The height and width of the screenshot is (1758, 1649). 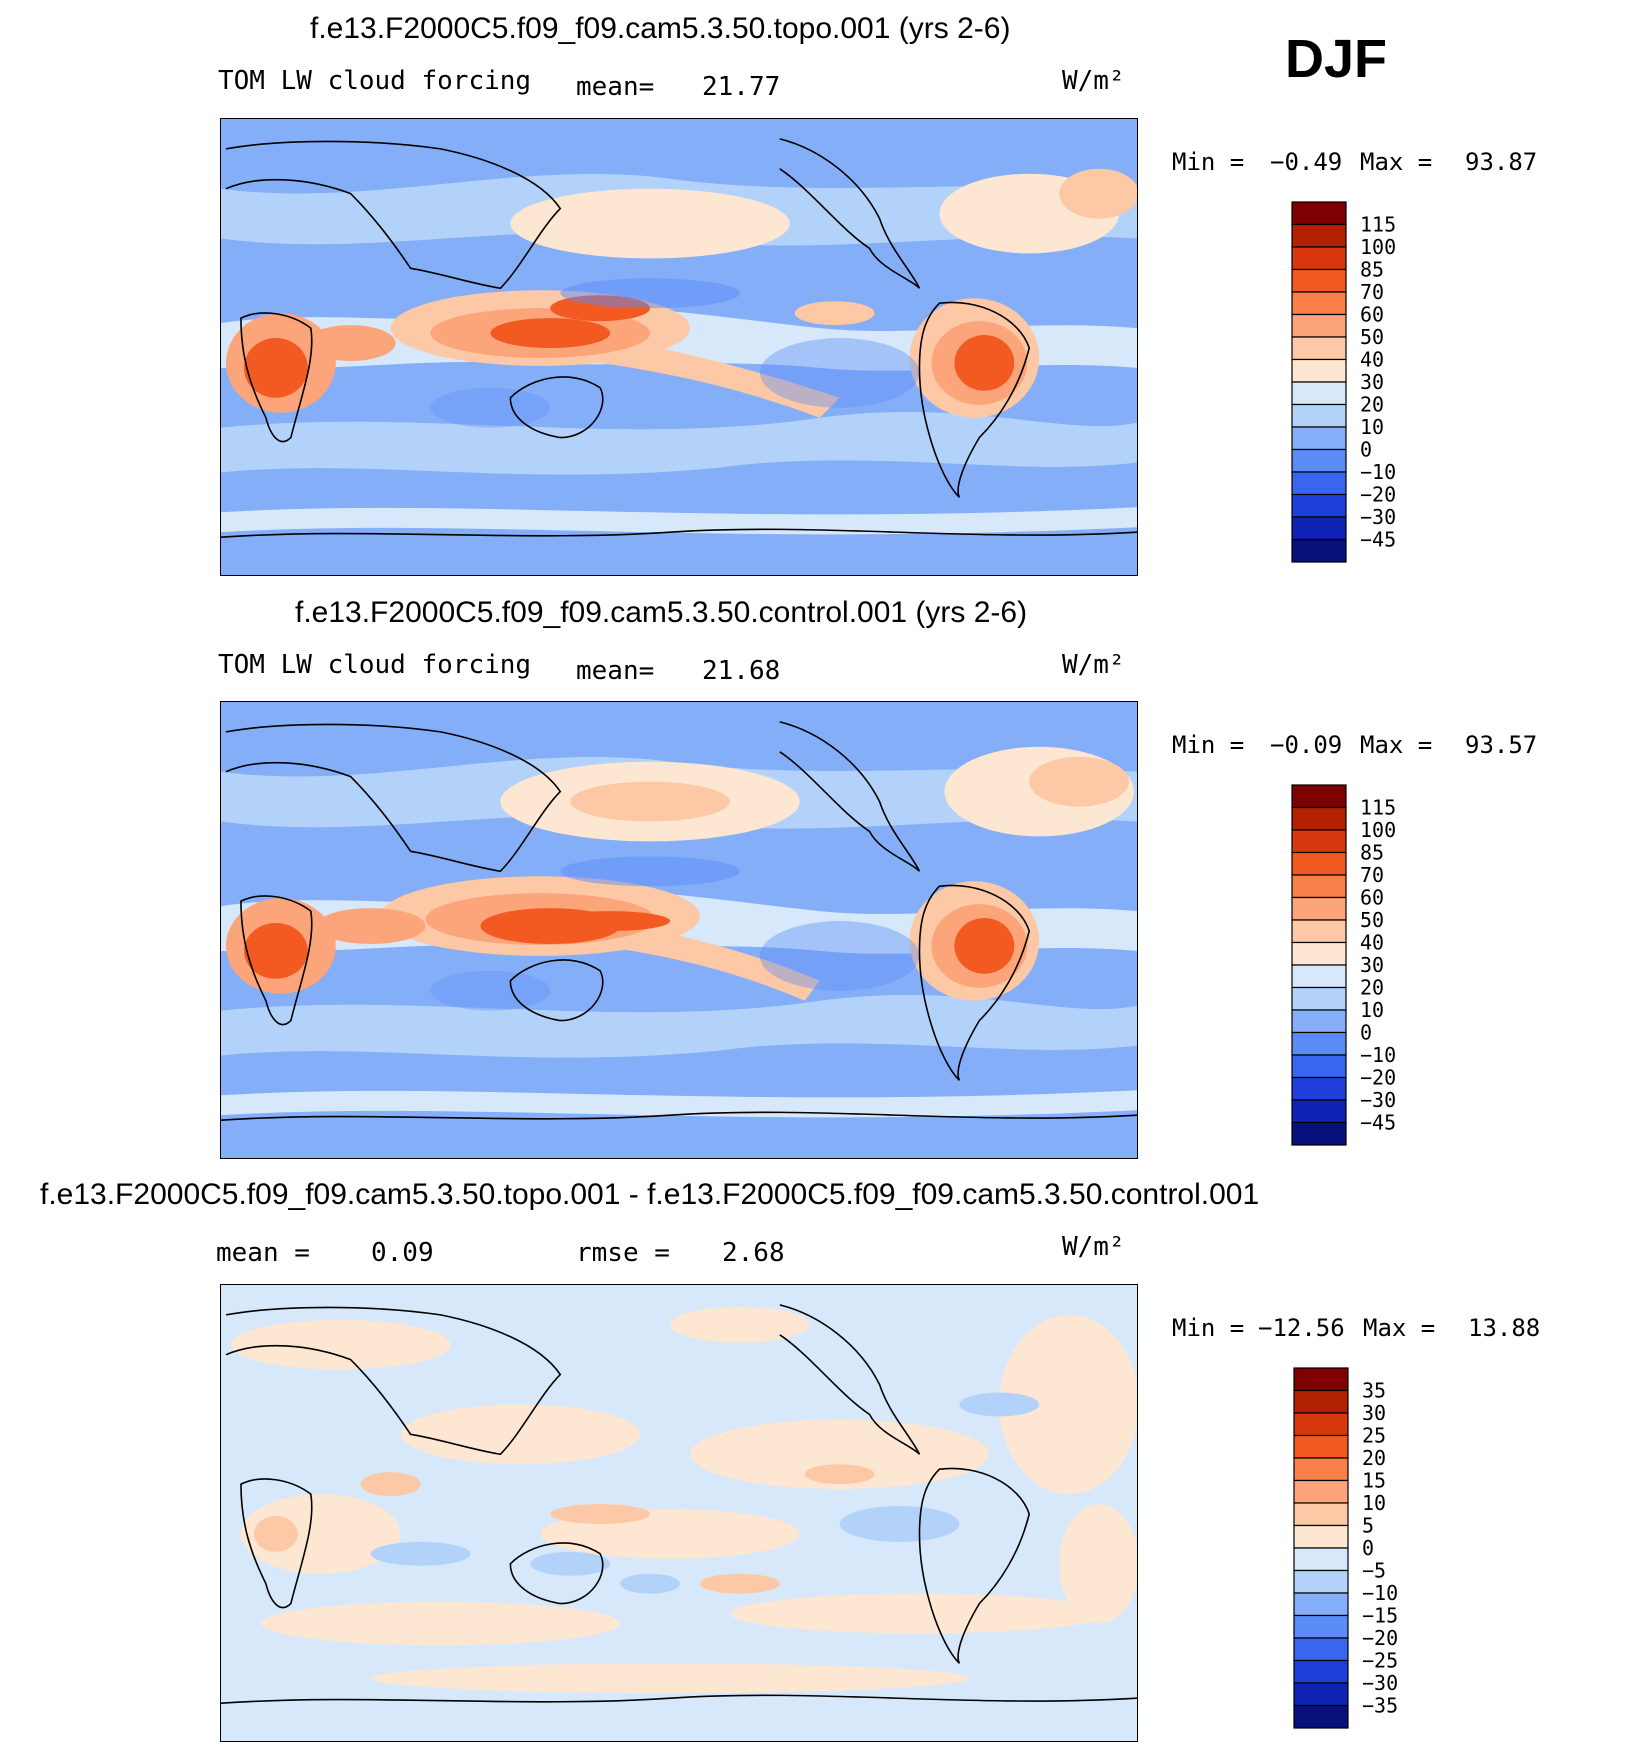 What do you see at coordinates (1093, 81) in the screenshot?
I see `units-label-topo: W/m²` at bounding box center [1093, 81].